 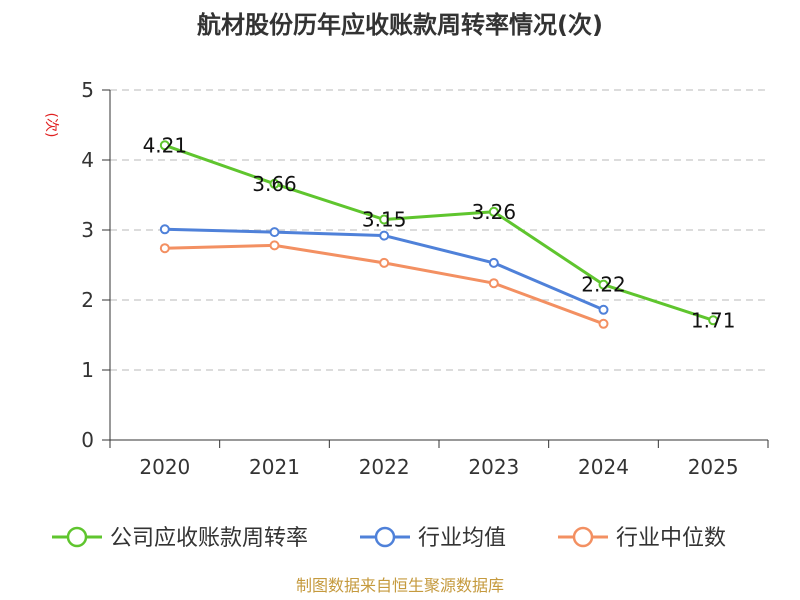 What do you see at coordinates (87, 300) in the screenshot?
I see `y-tick-label: 2` at bounding box center [87, 300].